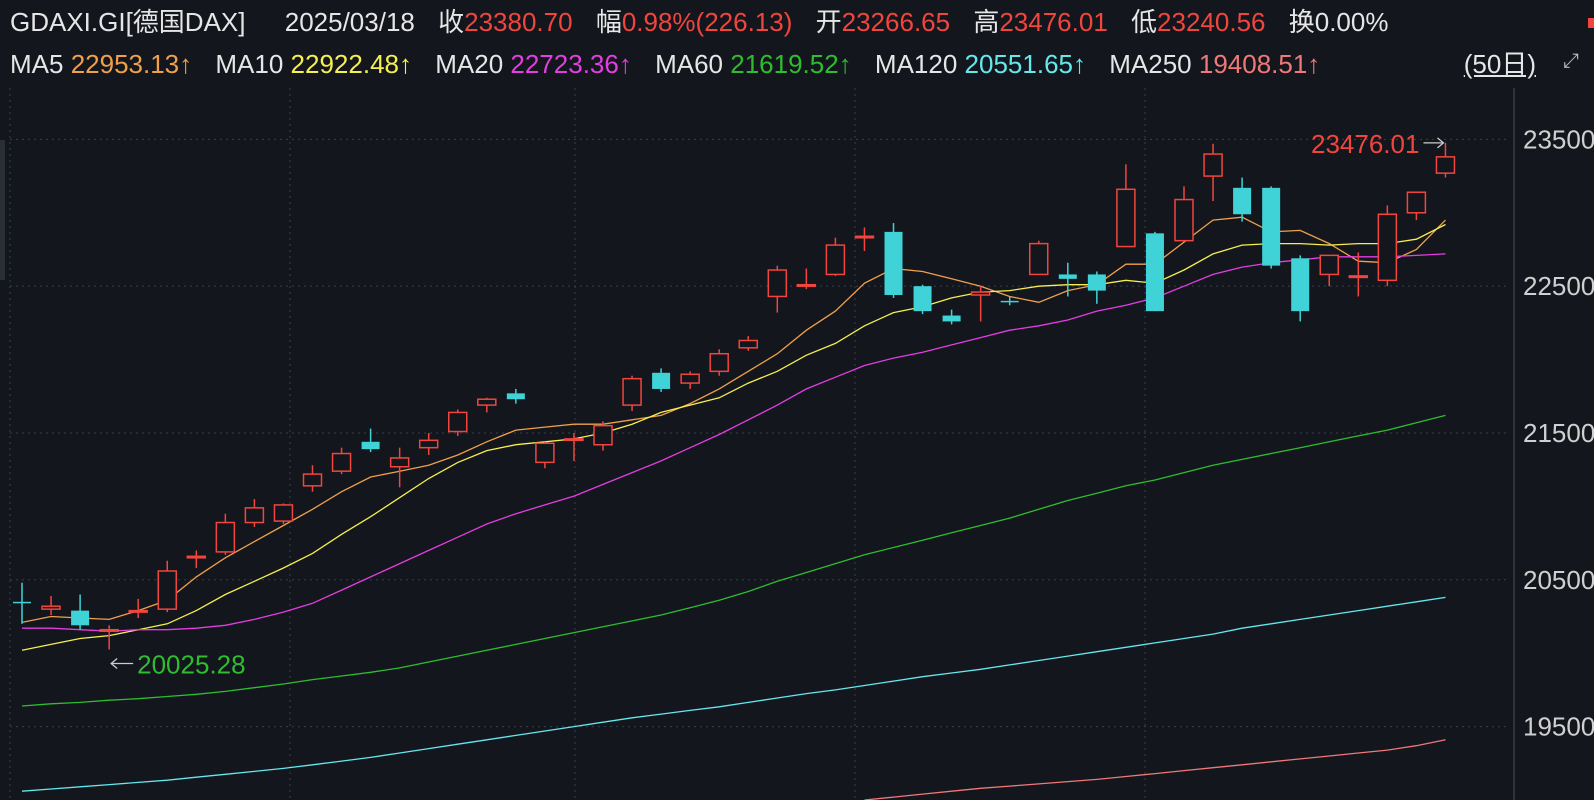  What do you see at coordinates (571, 64) in the screenshot?
I see `ma20-value: 22723.36↑` at bounding box center [571, 64].